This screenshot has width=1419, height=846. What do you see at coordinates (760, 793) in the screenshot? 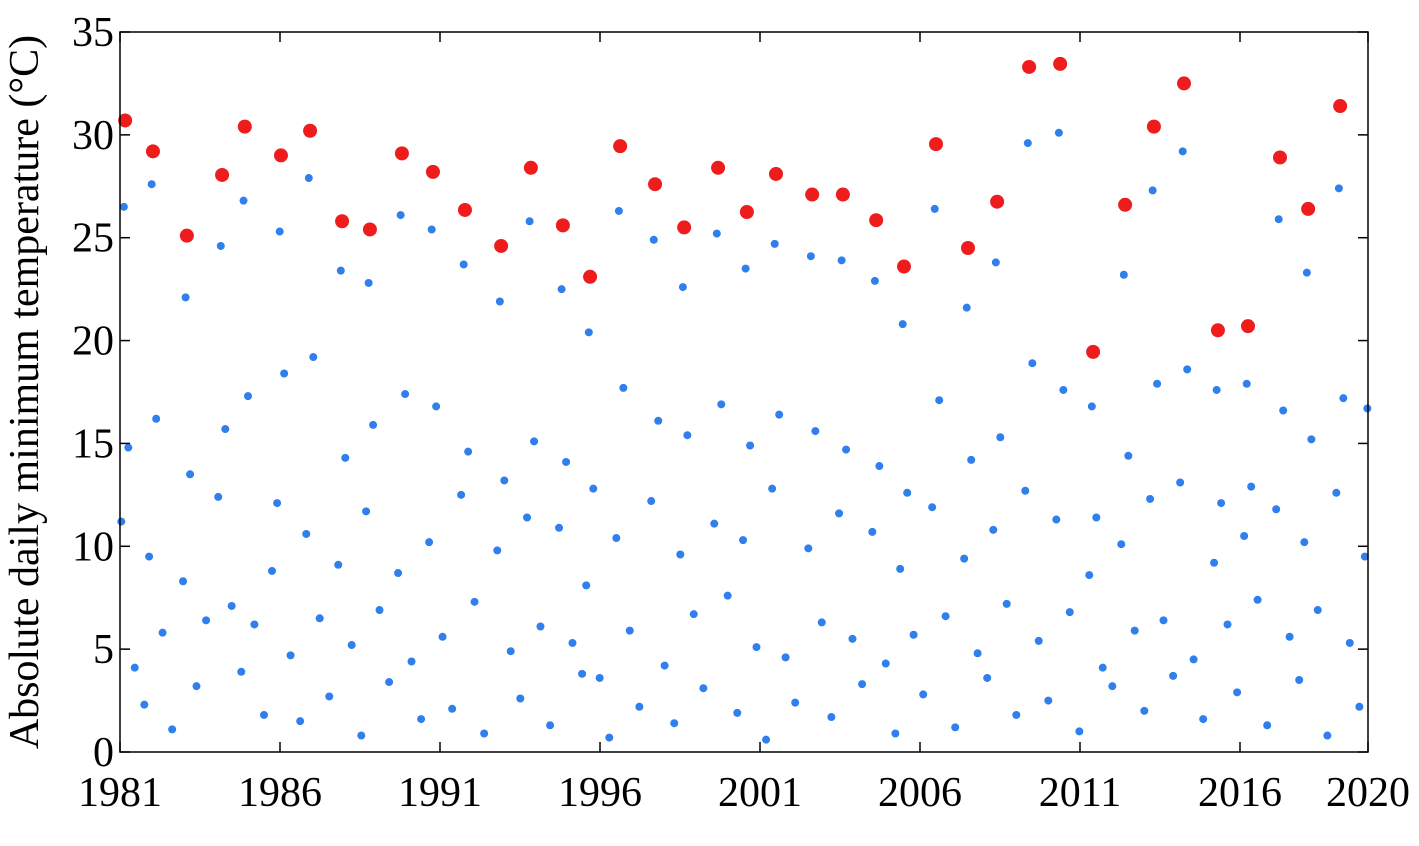
I see `x-tick-label: 2001` at bounding box center [760, 793].